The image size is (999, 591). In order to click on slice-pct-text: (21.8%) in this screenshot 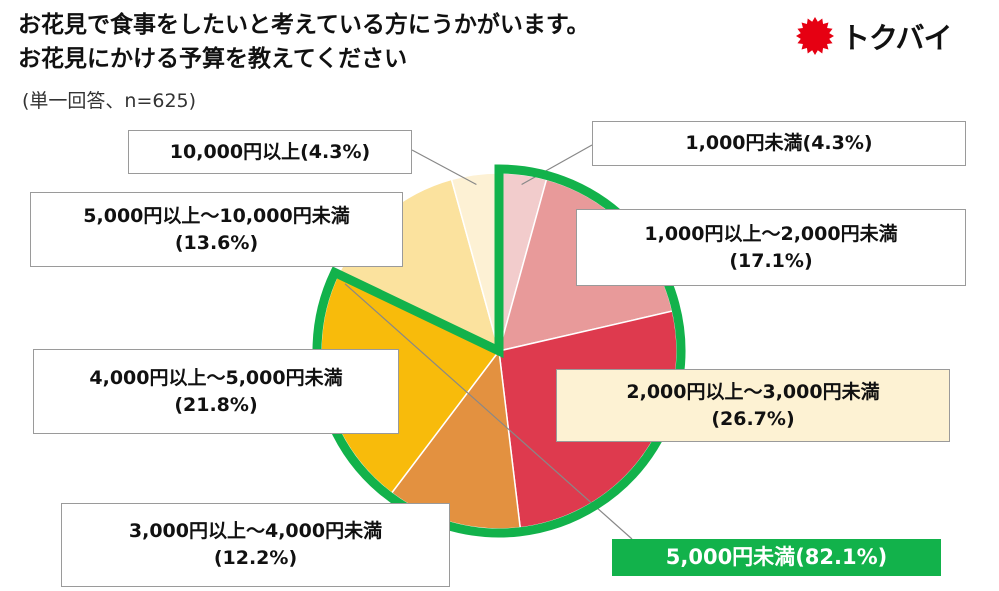, I will do `click(216, 404)`.